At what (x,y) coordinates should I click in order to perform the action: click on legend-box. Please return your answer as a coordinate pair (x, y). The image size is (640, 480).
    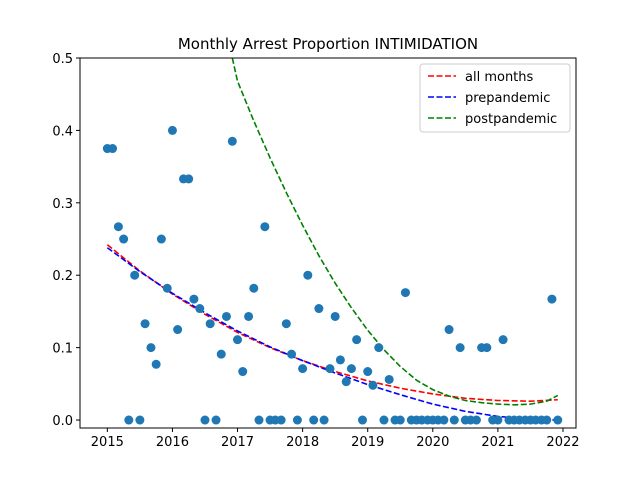
    Looking at the image, I should click on (495, 98).